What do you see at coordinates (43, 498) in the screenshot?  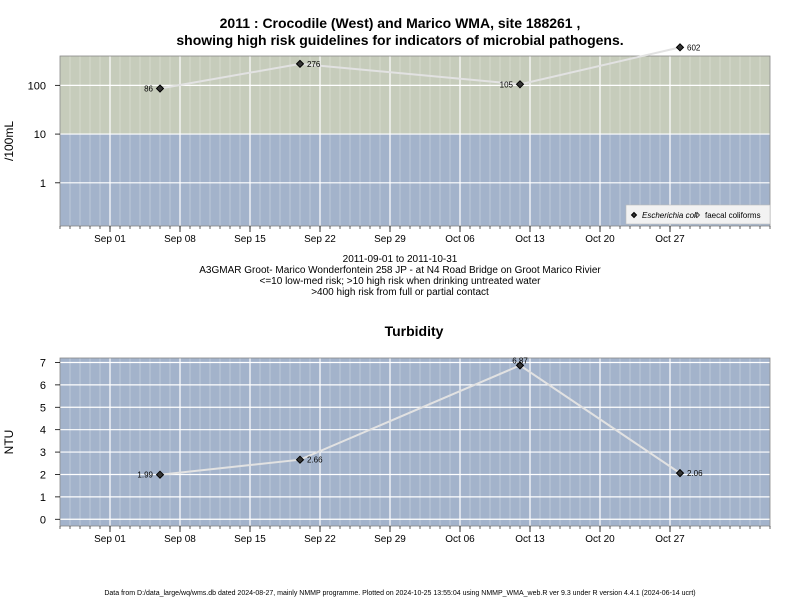 I see `panel-2-y-tick-label: 1` at bounding box center [43, 498].